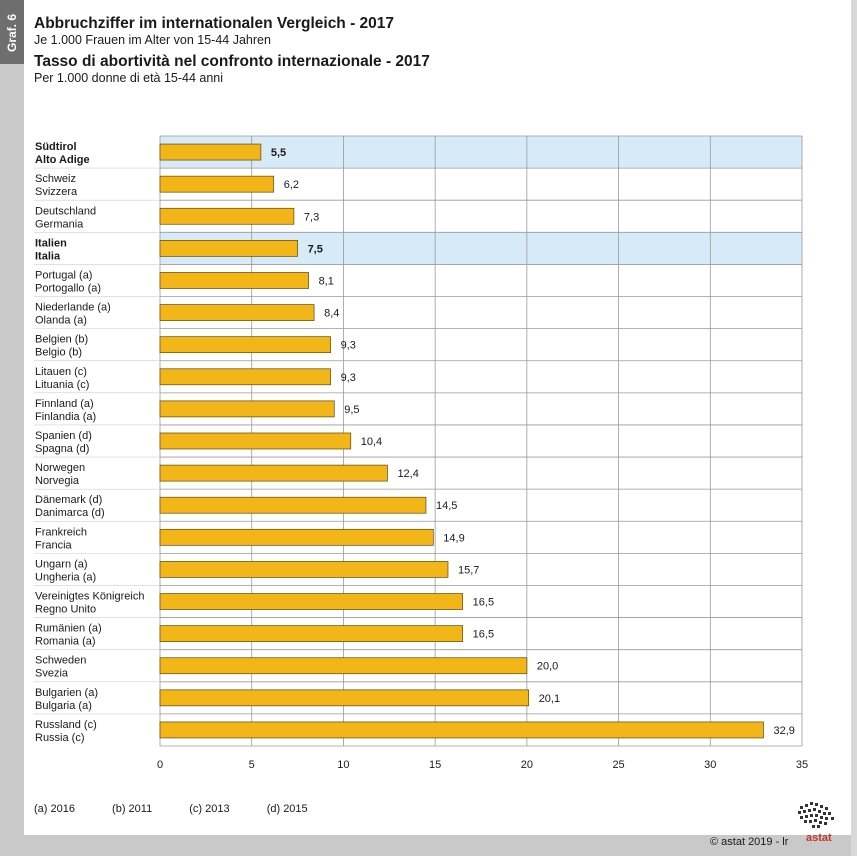 The height and width of the screenshot is (856, 857). I want to click on category-label-de: Schweiz, so click(55, 179).